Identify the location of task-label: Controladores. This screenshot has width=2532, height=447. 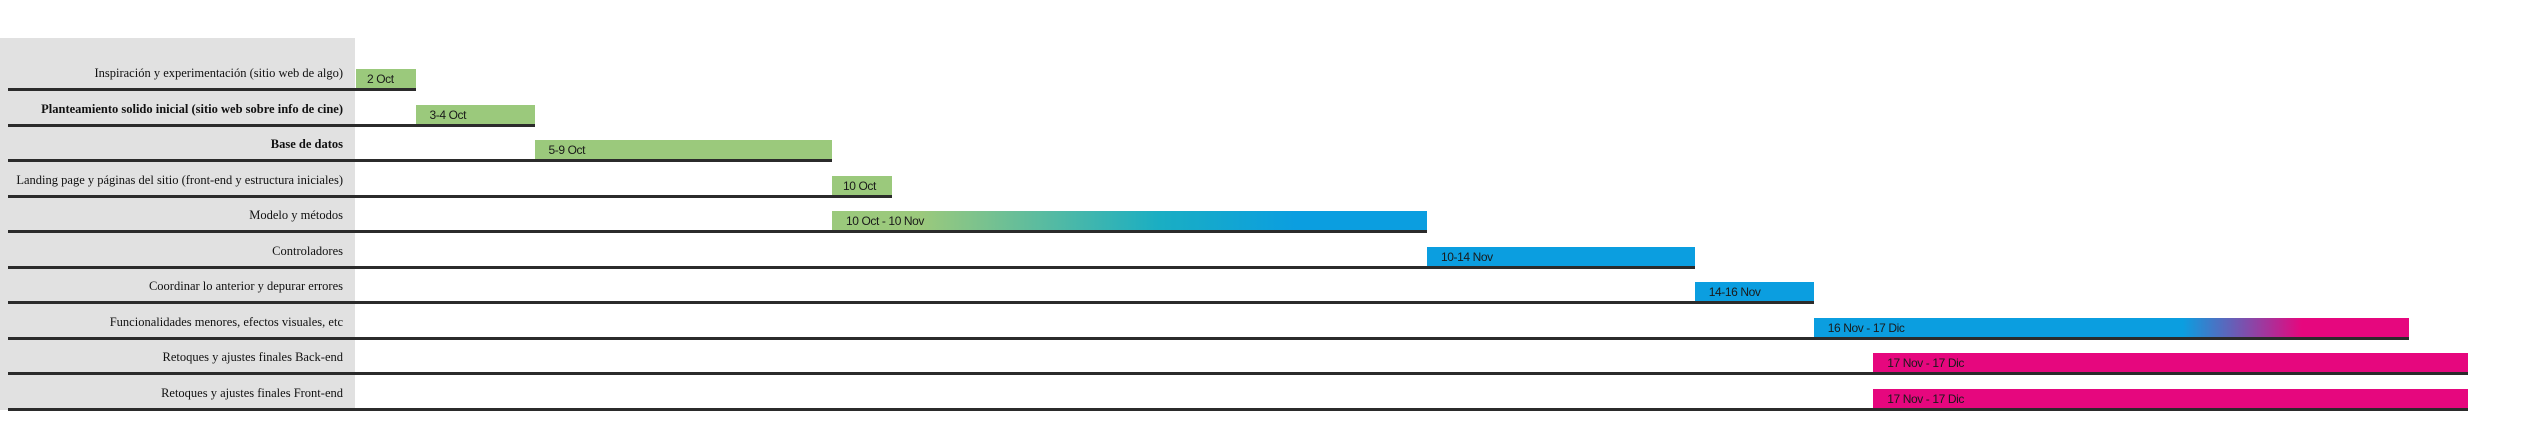
(307, 250).